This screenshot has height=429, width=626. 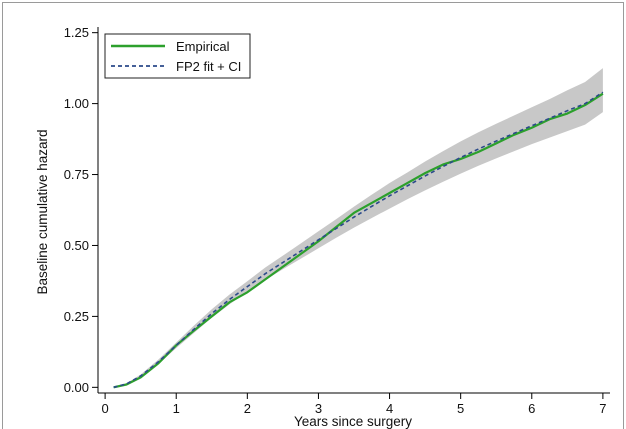 I want to click on legend-box, so click(x=177, y=56).